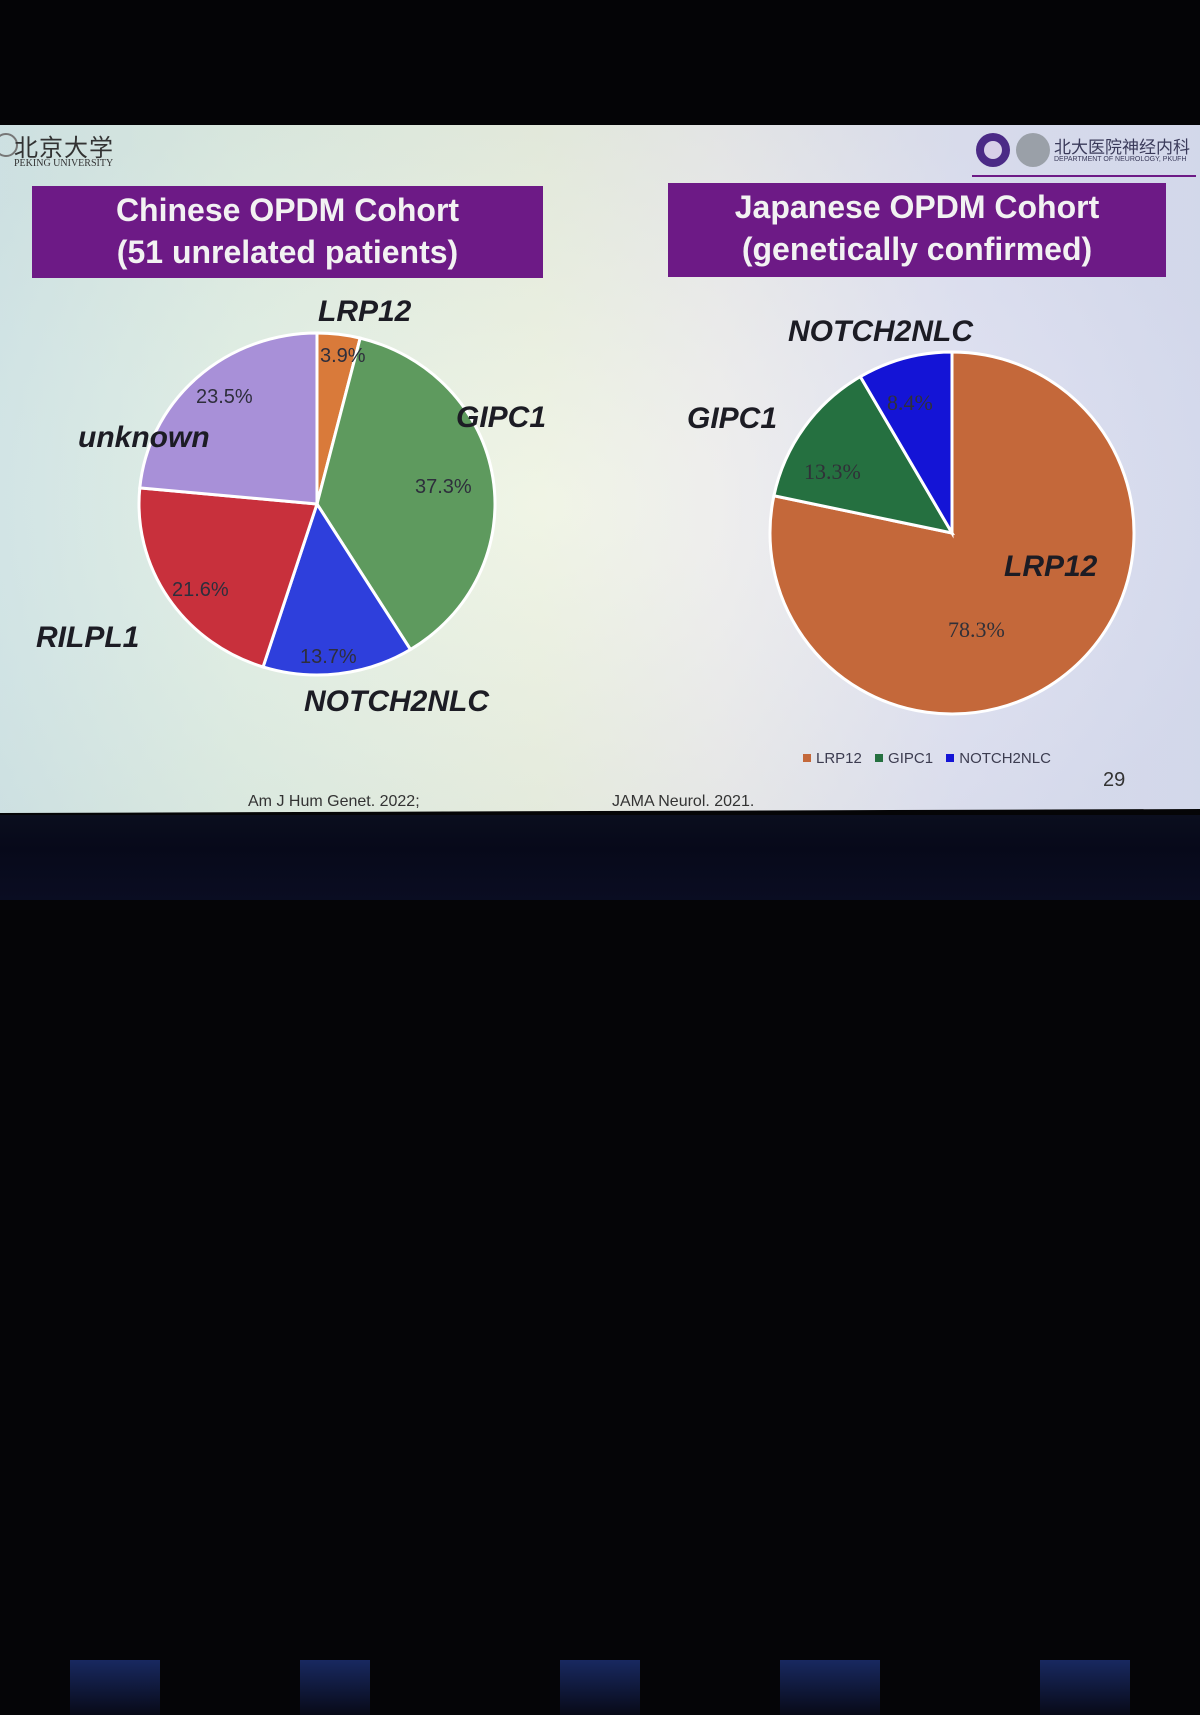  Describe the element at coordinates (228, 418) in the screenshot. I see `left-slice-unknown` at that location.